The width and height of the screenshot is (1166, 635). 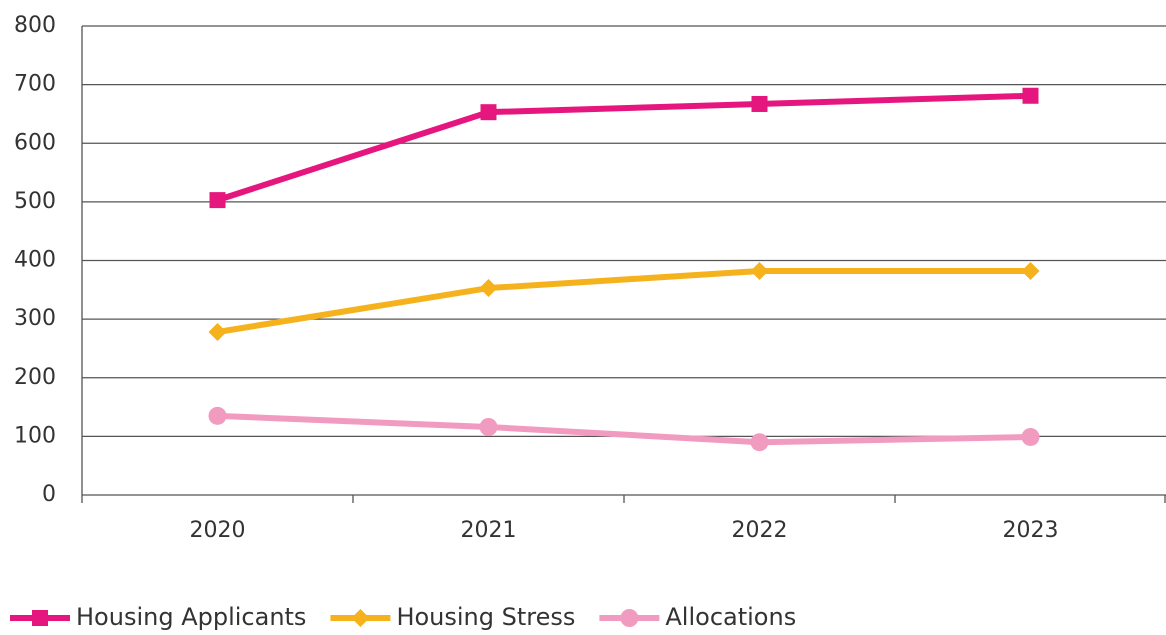 What do you see at coordinates (218, 530) in the screenshot?
I see `x-tick-label: 2020` at bounding box center [218, 530].